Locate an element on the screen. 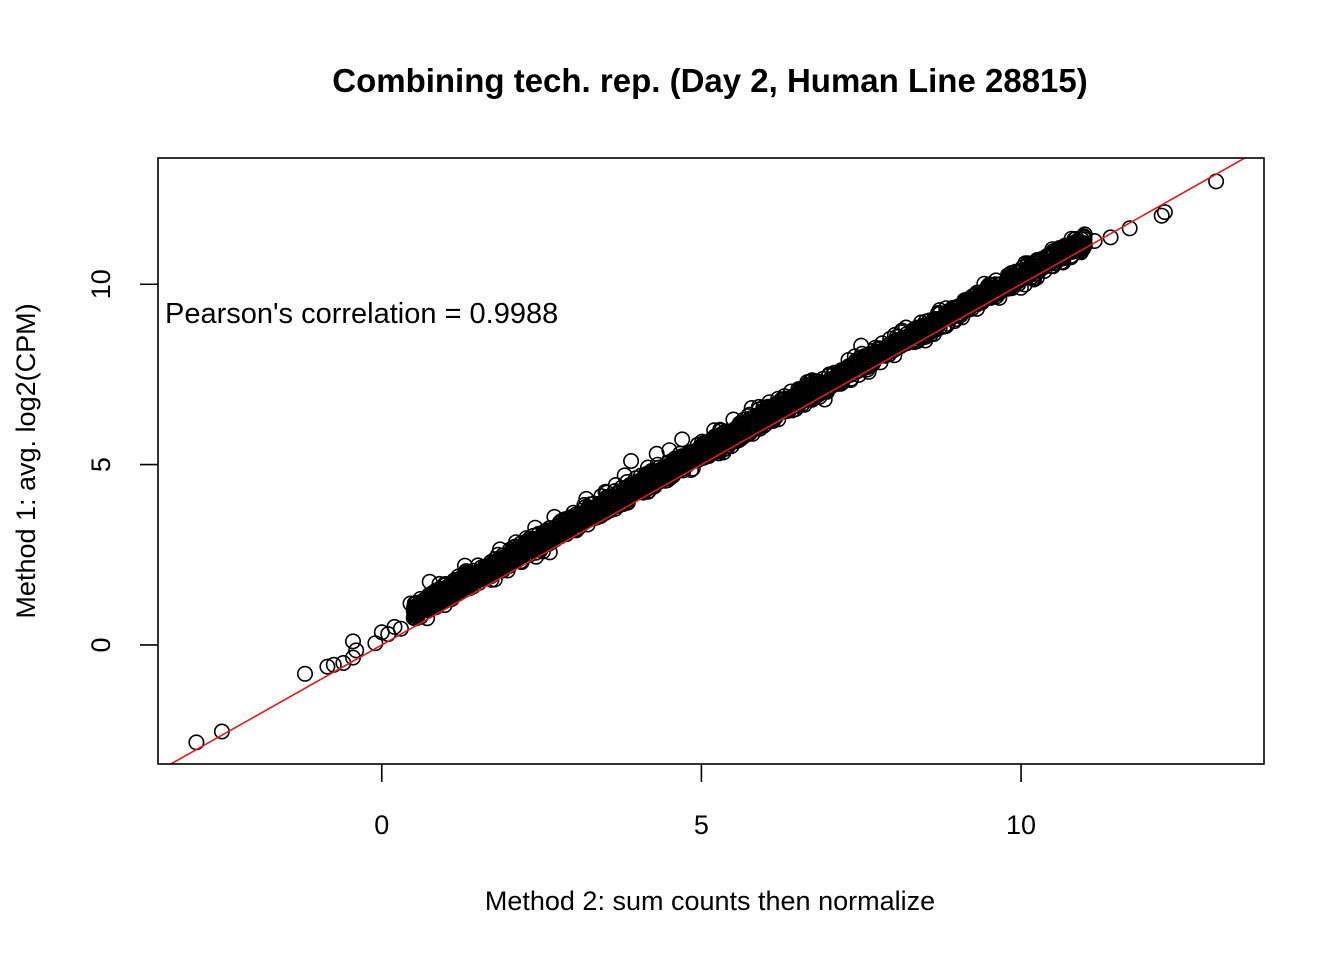 The height and width of the screenshot is (960, 1344). y-tick-label: 5 is located at coordinates (101, 464).